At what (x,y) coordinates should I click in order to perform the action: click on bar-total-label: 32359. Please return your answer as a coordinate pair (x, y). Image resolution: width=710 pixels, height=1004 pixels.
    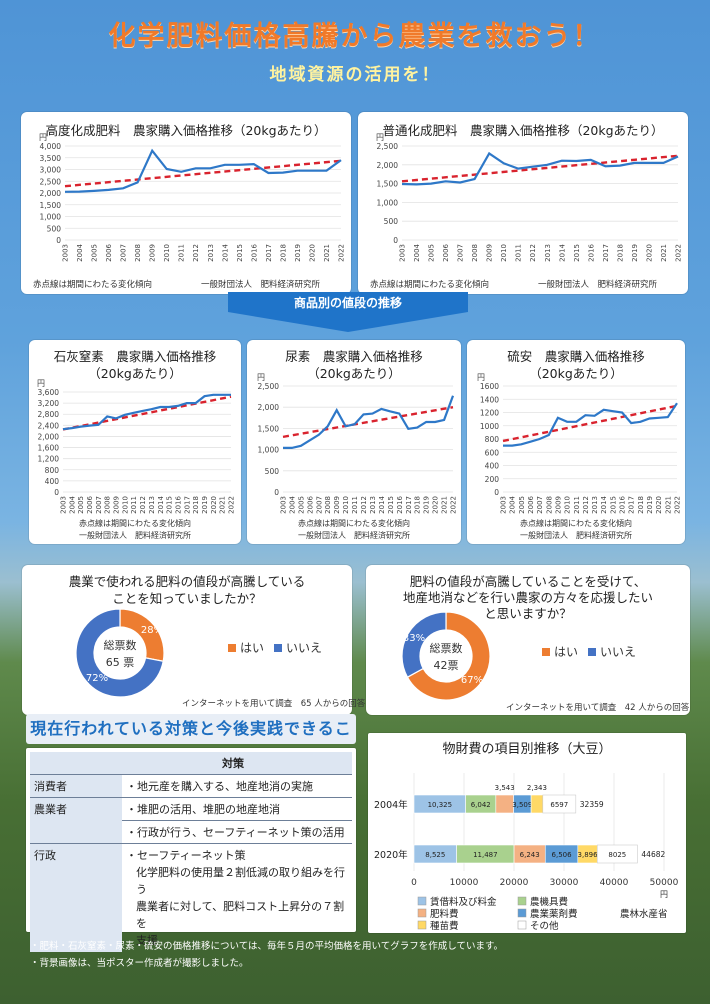
    Looking at the image, I should click on (592, 804).